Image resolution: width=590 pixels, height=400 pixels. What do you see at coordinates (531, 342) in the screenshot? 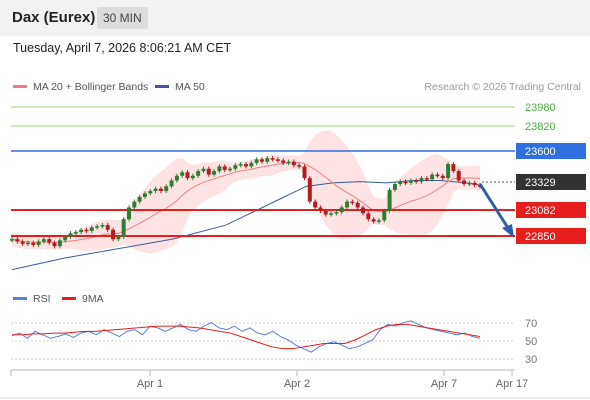
I see `rsi-tick-50: 50` at bounding box center [531, 342].